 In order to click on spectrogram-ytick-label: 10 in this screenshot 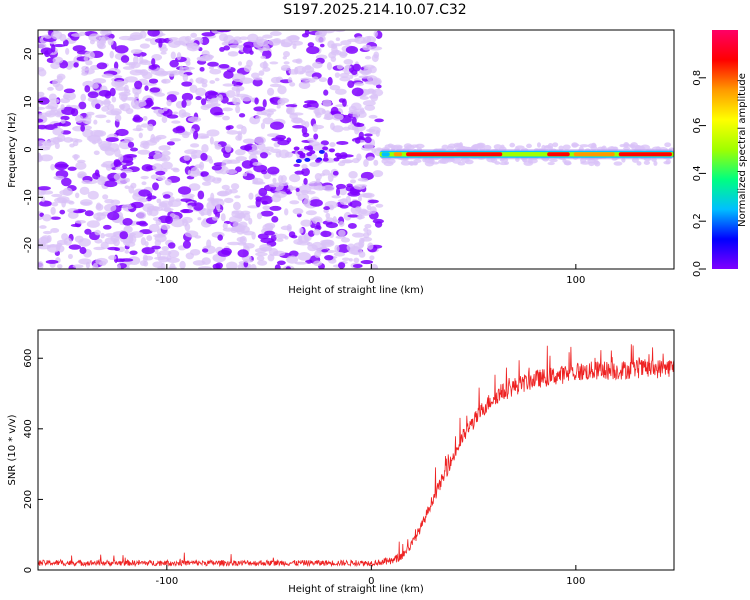, I will do `click(28, 101)`.